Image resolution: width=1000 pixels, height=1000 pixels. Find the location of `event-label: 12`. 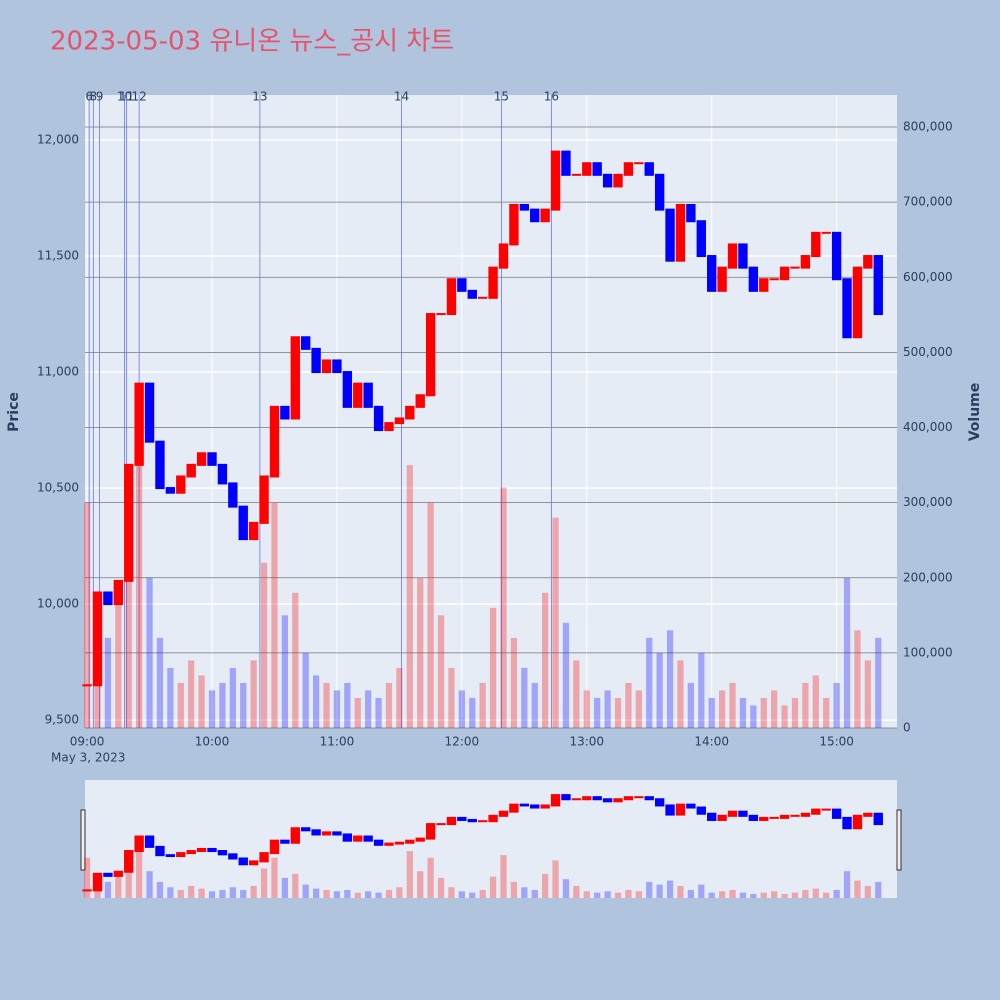

event-label: 12 is located at coordinates (138, 97).